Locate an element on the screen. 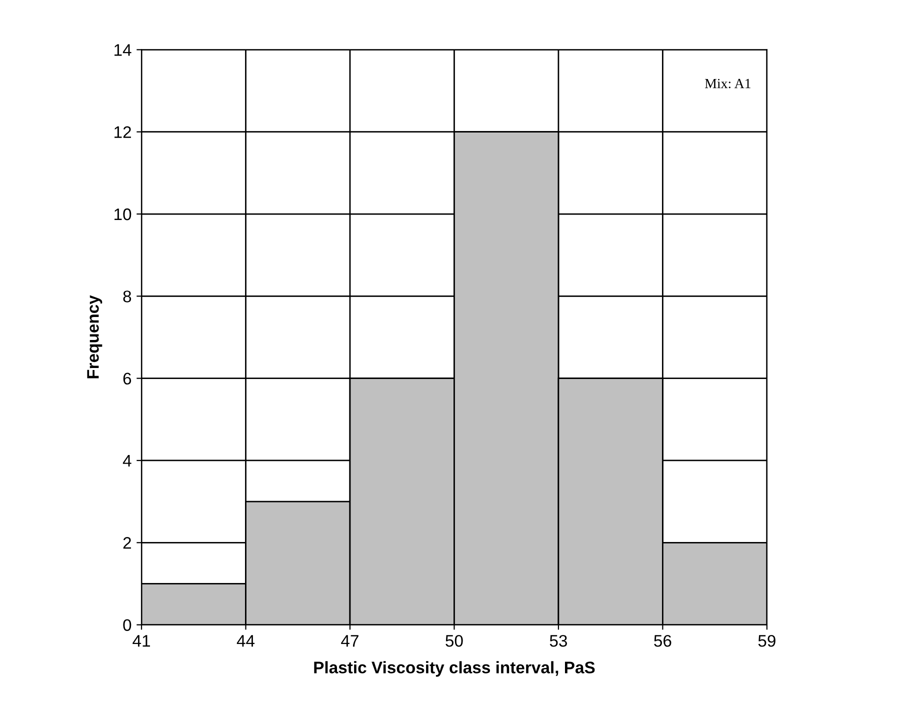  y-tick-label: 12 is located at coordinates (122, 132).